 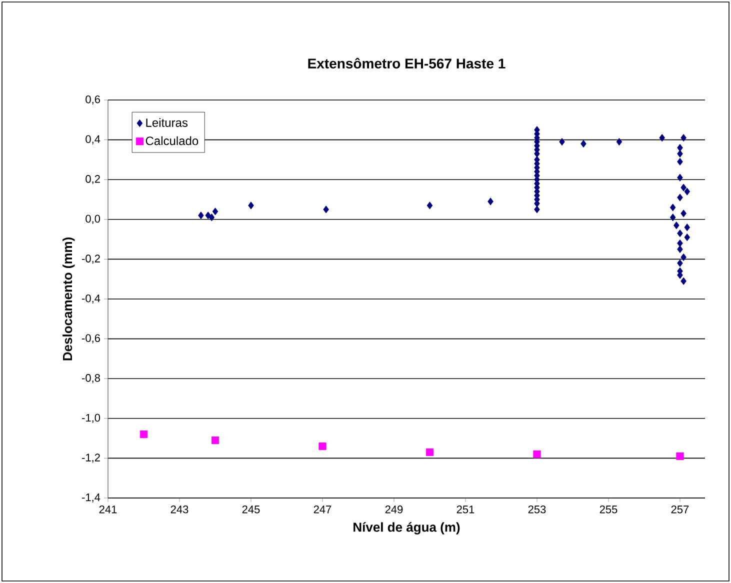 What do you see at coordinates (609, 510) in the screenshot?
I see `x-tick-label: 255` at bounding box center [609, 510].